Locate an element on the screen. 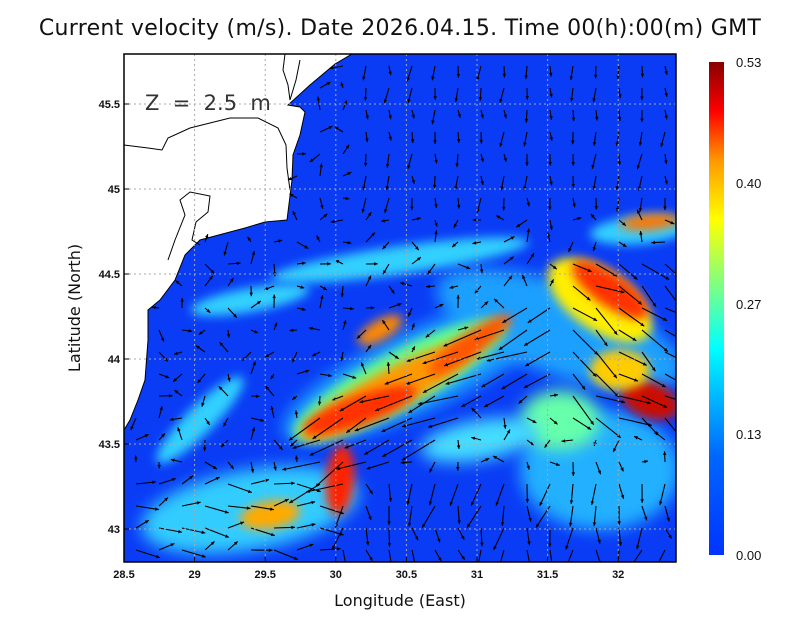 Image resolution: width=800 pixels, height=618 pixels. x-tick-label: 28.5 is located at coordinates (123, 575).